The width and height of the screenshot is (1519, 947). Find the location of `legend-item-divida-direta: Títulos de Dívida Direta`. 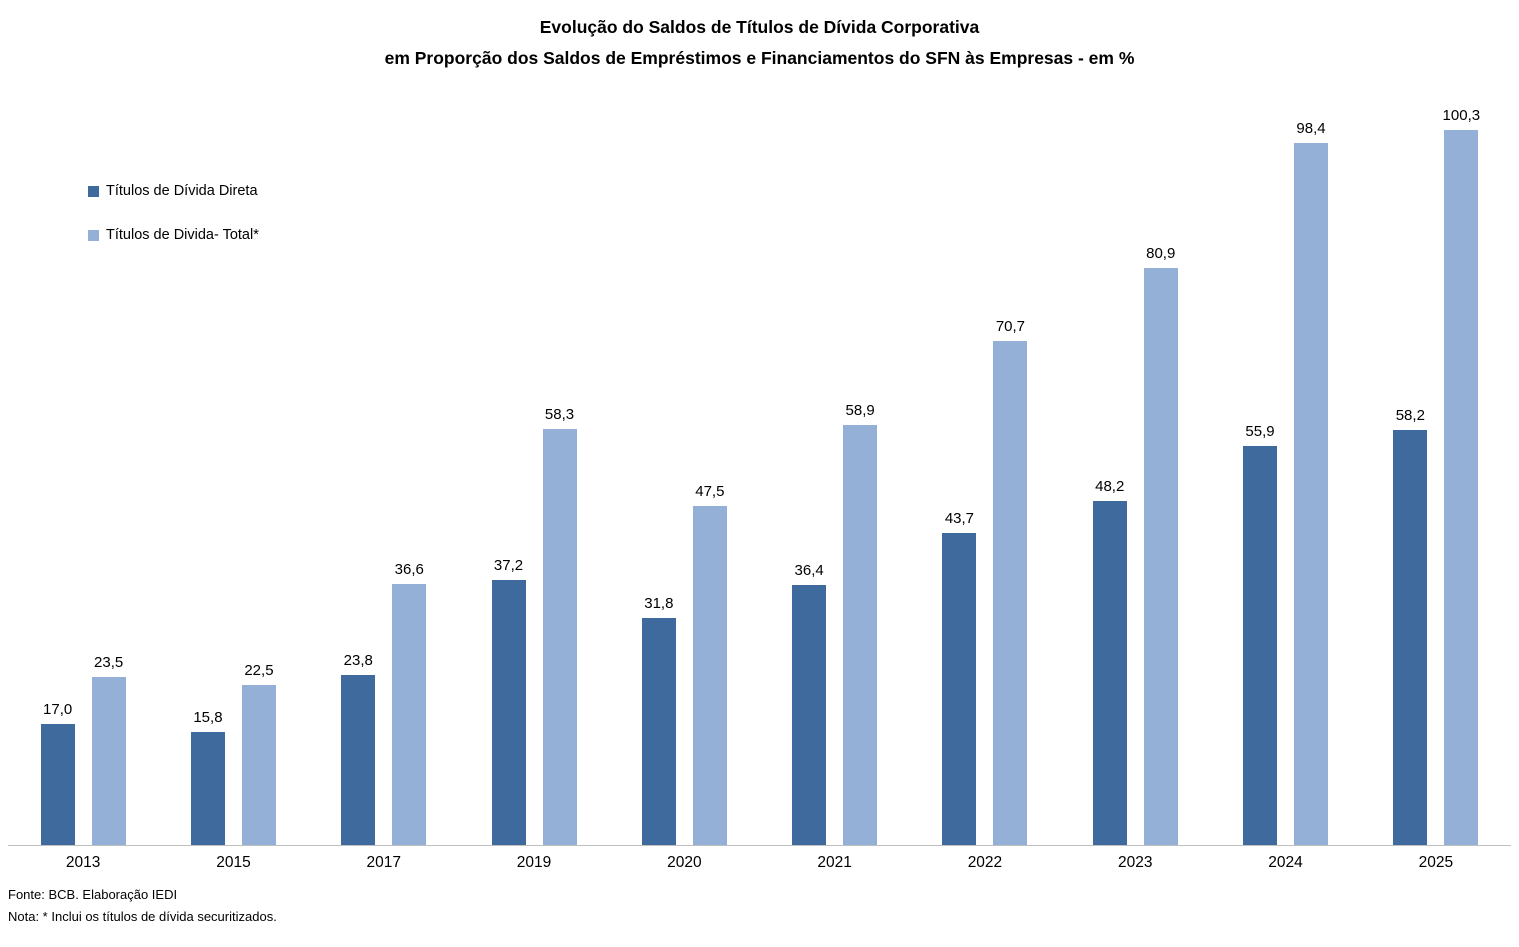

legend-item-divida-direta: Títulos de Dívida Direta is located at coordinates (173, 191).